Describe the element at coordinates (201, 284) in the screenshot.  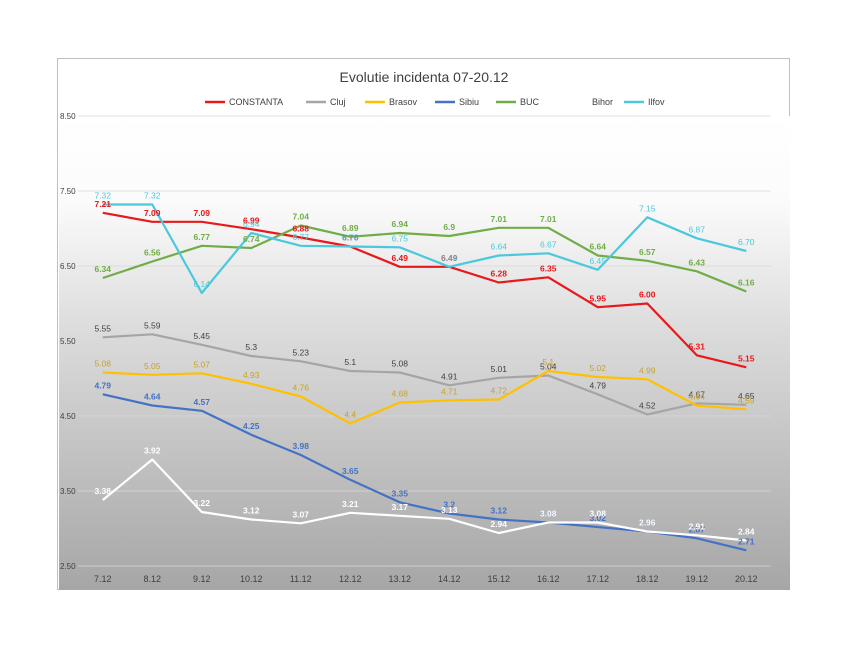
I see `data-label: 6.14` at that location.